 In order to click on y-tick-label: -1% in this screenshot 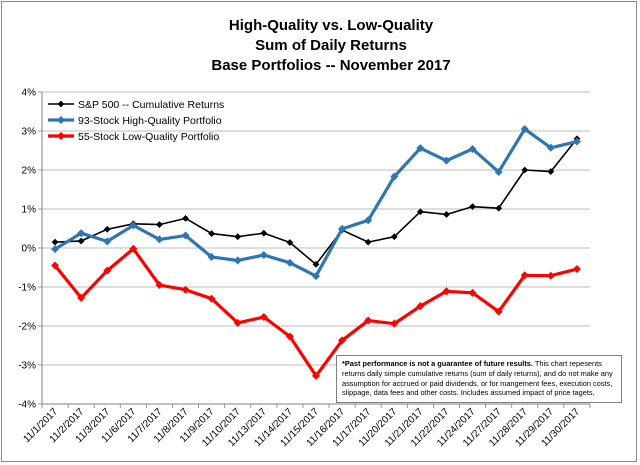, I will do `click(27, 288)`.